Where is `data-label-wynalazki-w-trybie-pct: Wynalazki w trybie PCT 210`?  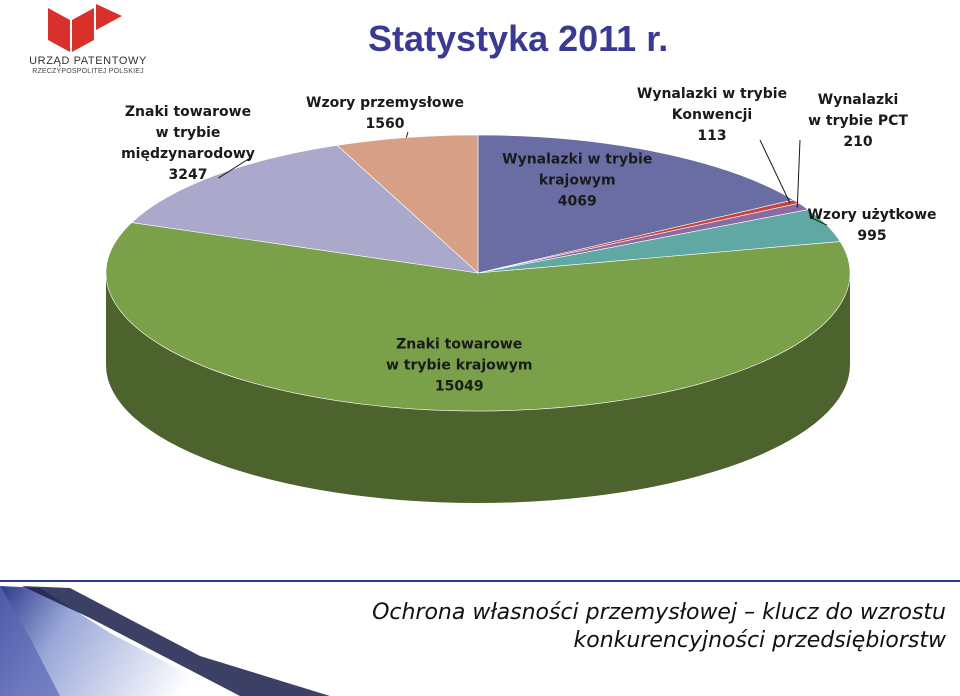 data-label-wynalazki-w-trybie-pct: Wynalazki w trybie PCT 210 is located at coordinates (858, 121).